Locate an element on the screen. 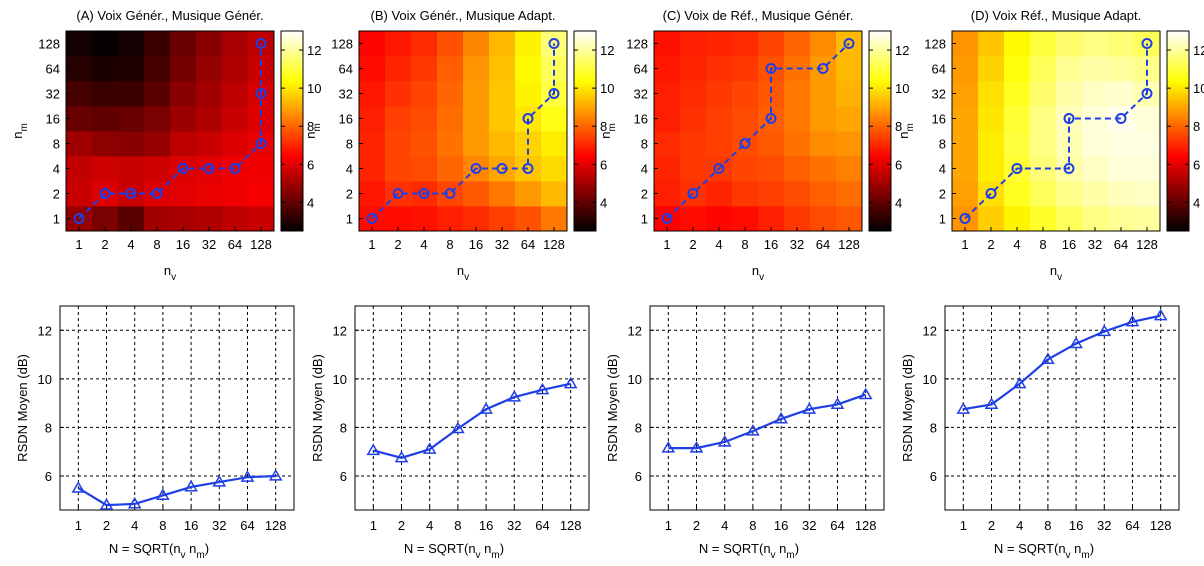 This screenshot has height=566, width=1204. line-ytick-label: 12 is located at coordinates (930, 330).